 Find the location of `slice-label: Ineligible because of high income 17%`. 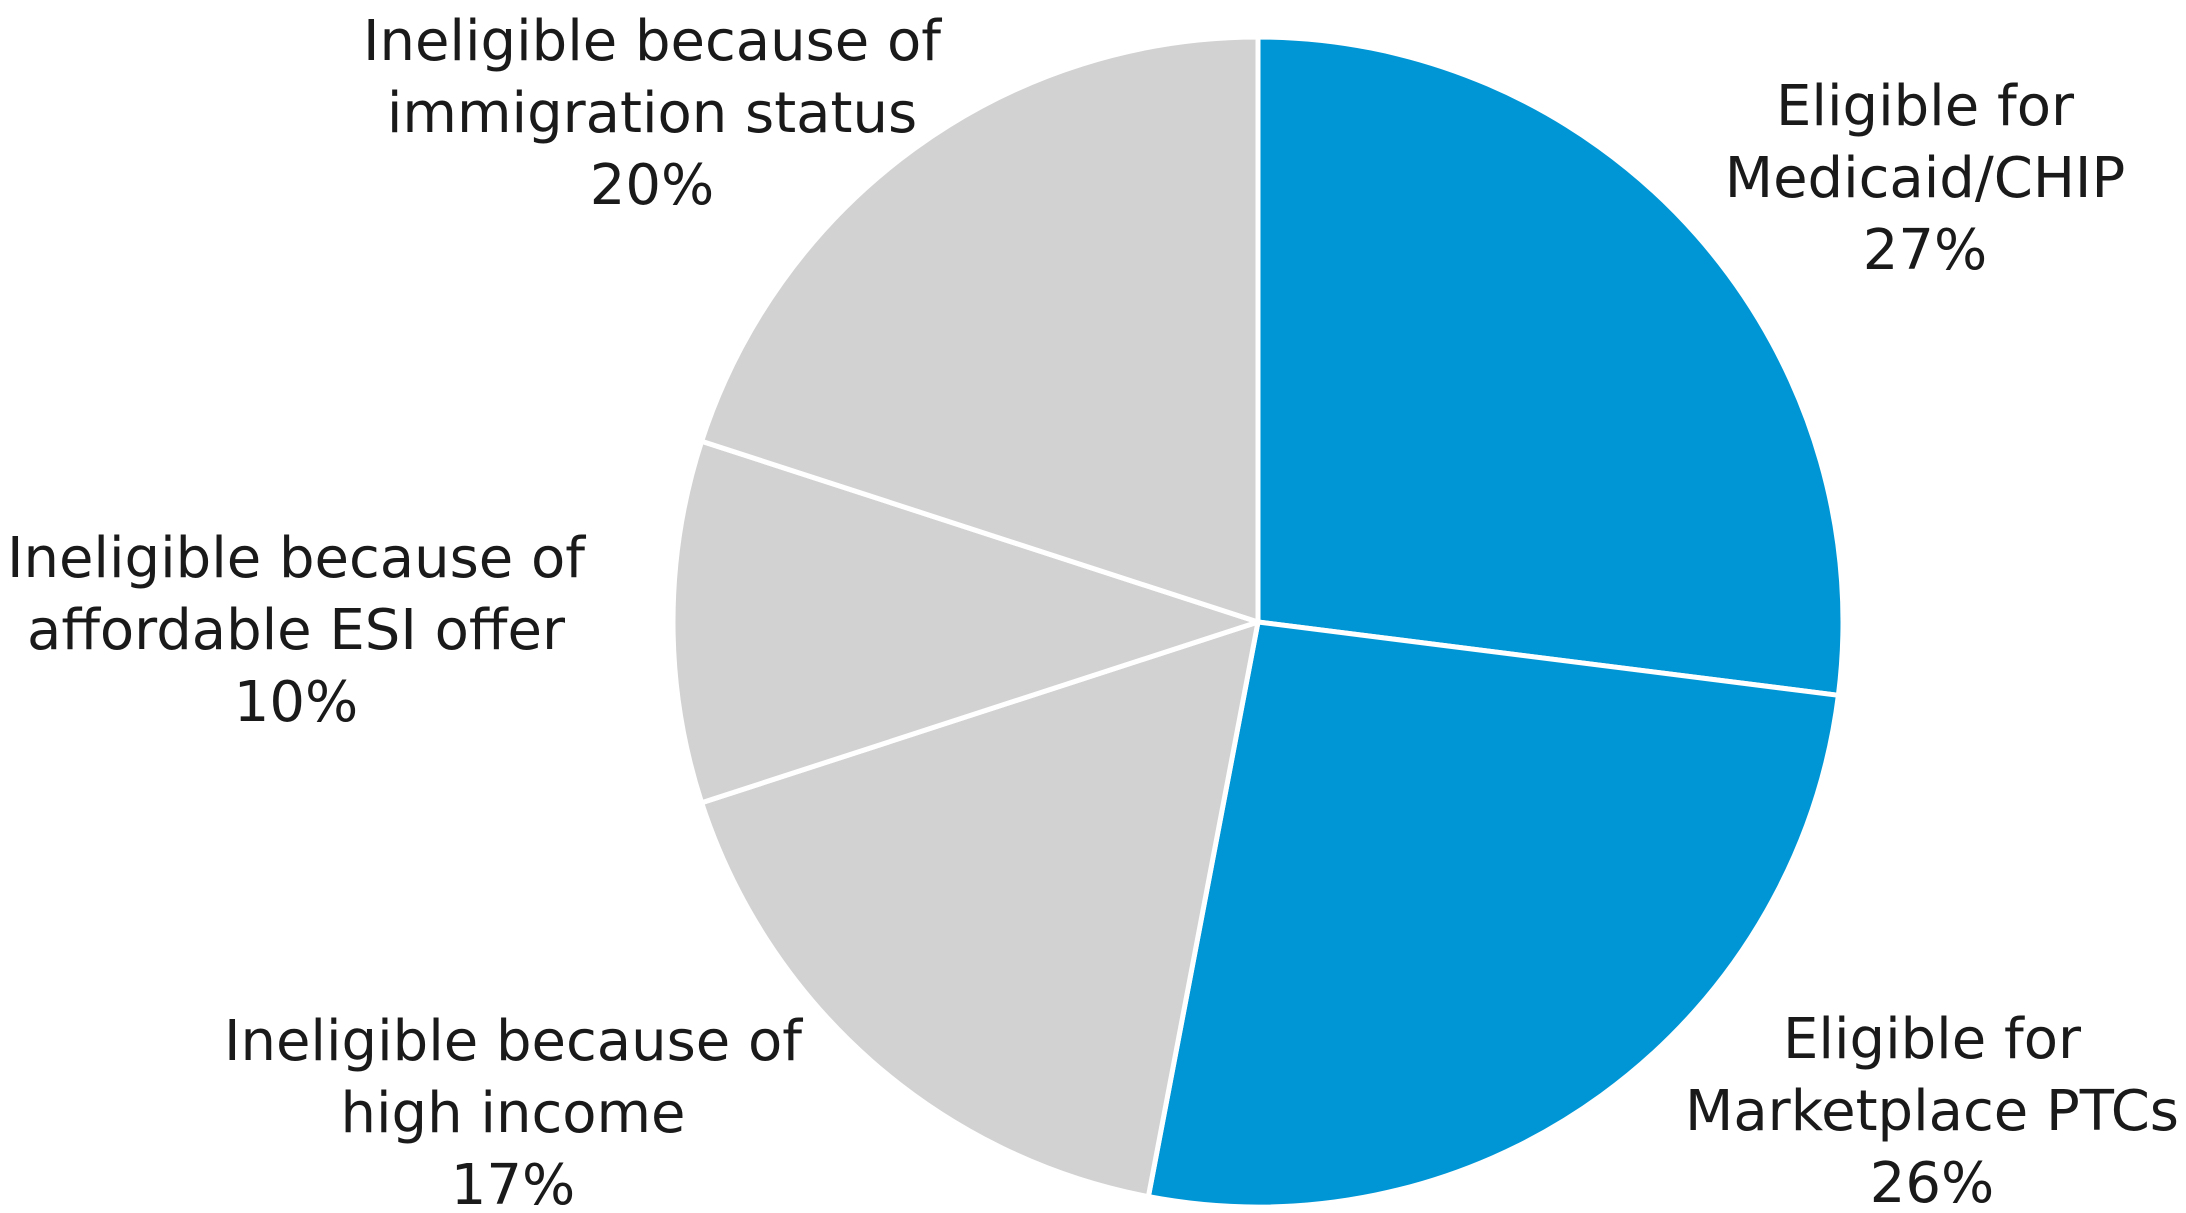

slice-label: Ineligible because of high income 17% is located at coordinates (513, 1111).